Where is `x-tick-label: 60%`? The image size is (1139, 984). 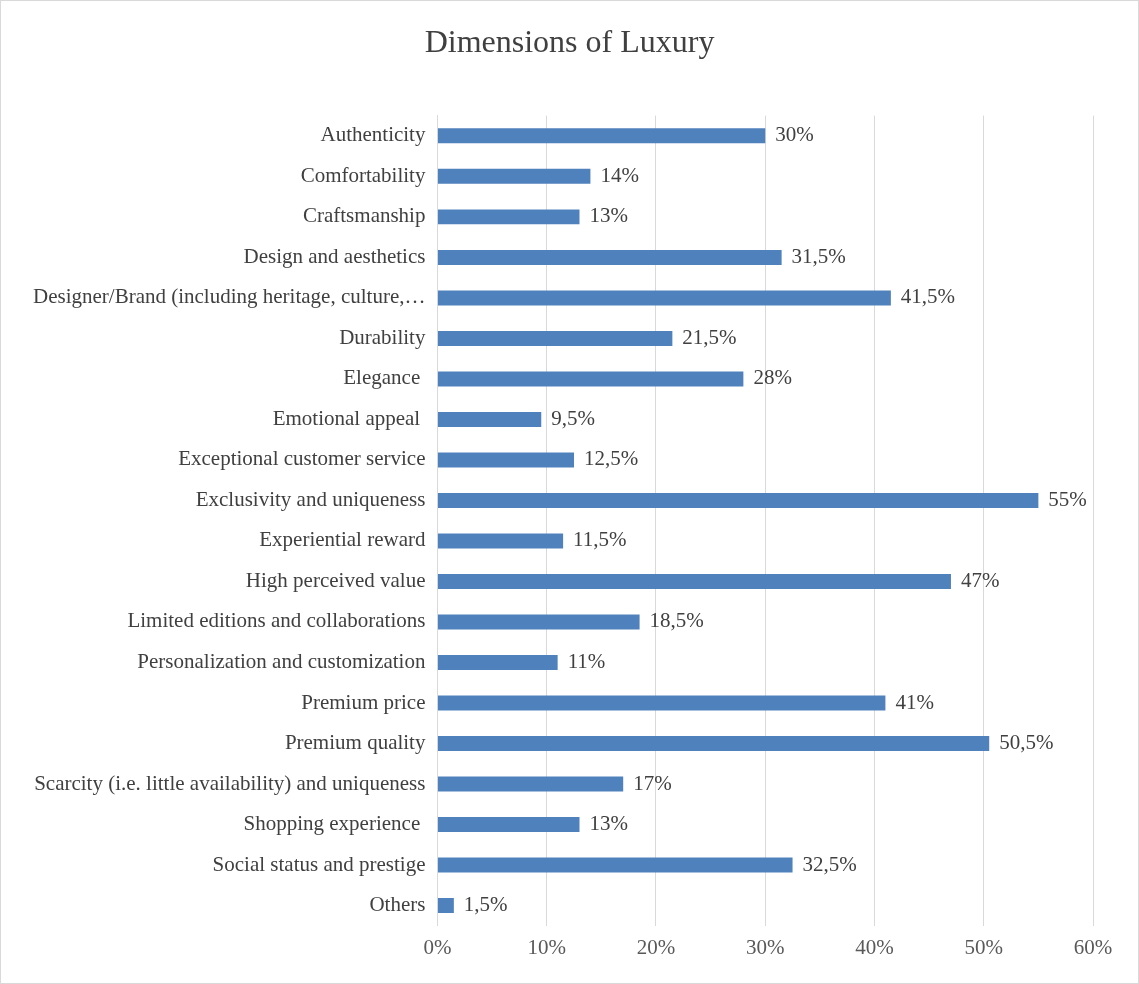 x-tick-label: 60% is located at coordinates (1093, 946).